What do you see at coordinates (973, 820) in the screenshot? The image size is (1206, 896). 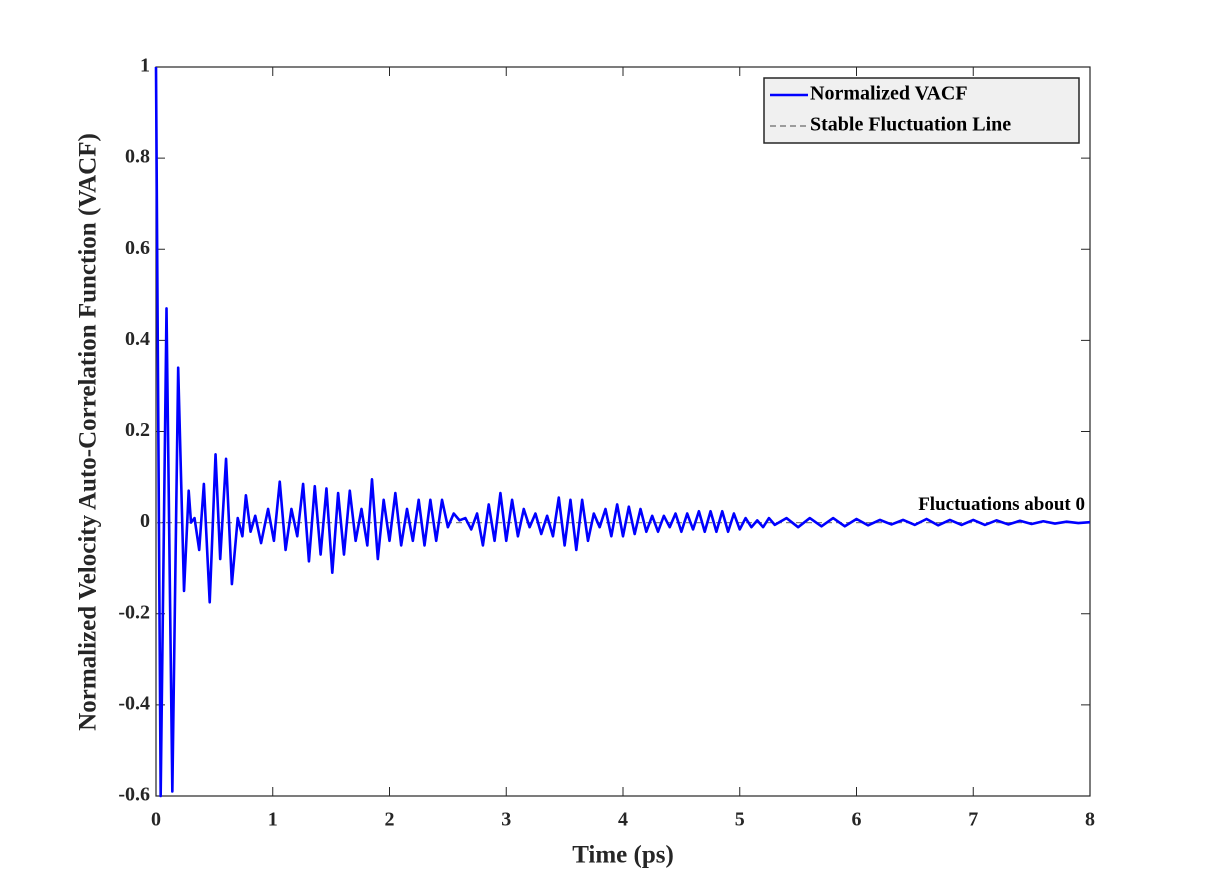 I see `x-tick-label: 7` at bounding box center [973, 820].